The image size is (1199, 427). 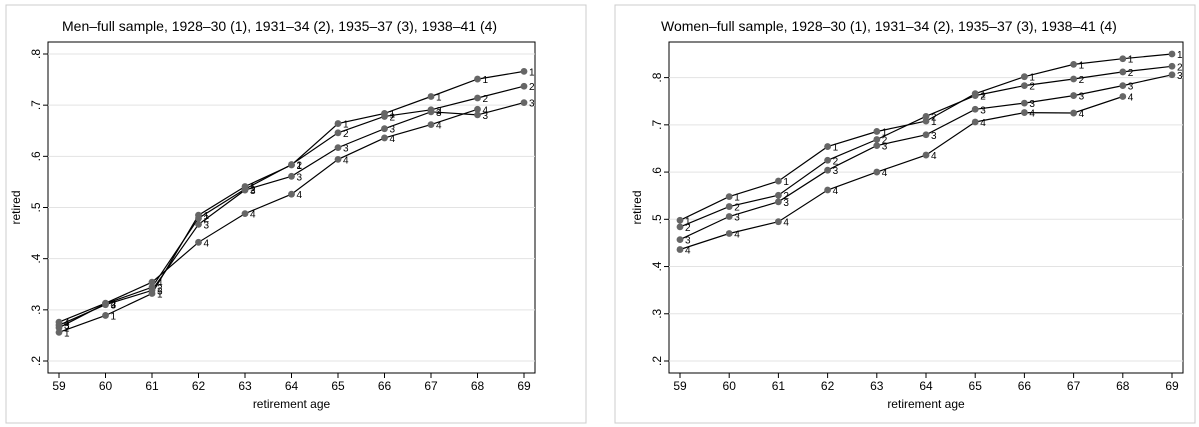 What do you see at coordinates (657, 172) in the screenshot?
I see `y-tick-label: .6` at bounding box center [657, 172].